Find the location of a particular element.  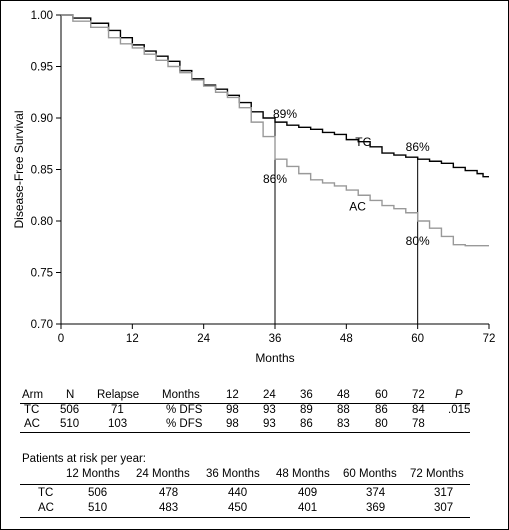

outcomes-ac-48: 83 is located at coordinates (343, 424).